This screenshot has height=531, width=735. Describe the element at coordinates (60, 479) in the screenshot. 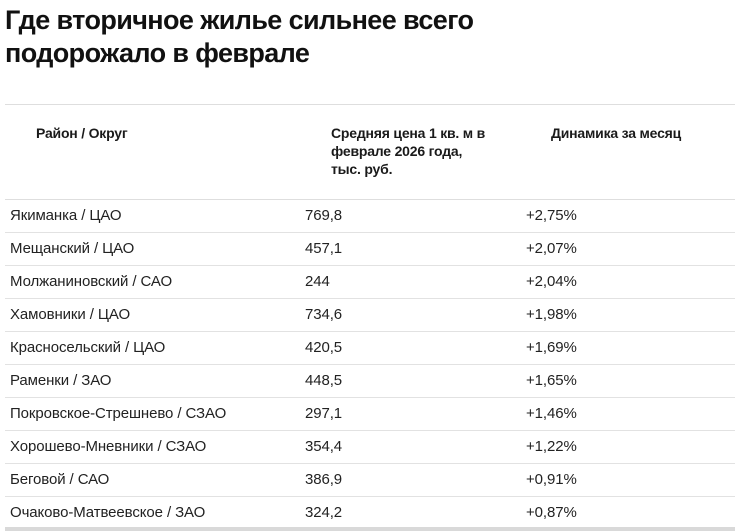

I see `cell-district: Беговой / САО` at that location.